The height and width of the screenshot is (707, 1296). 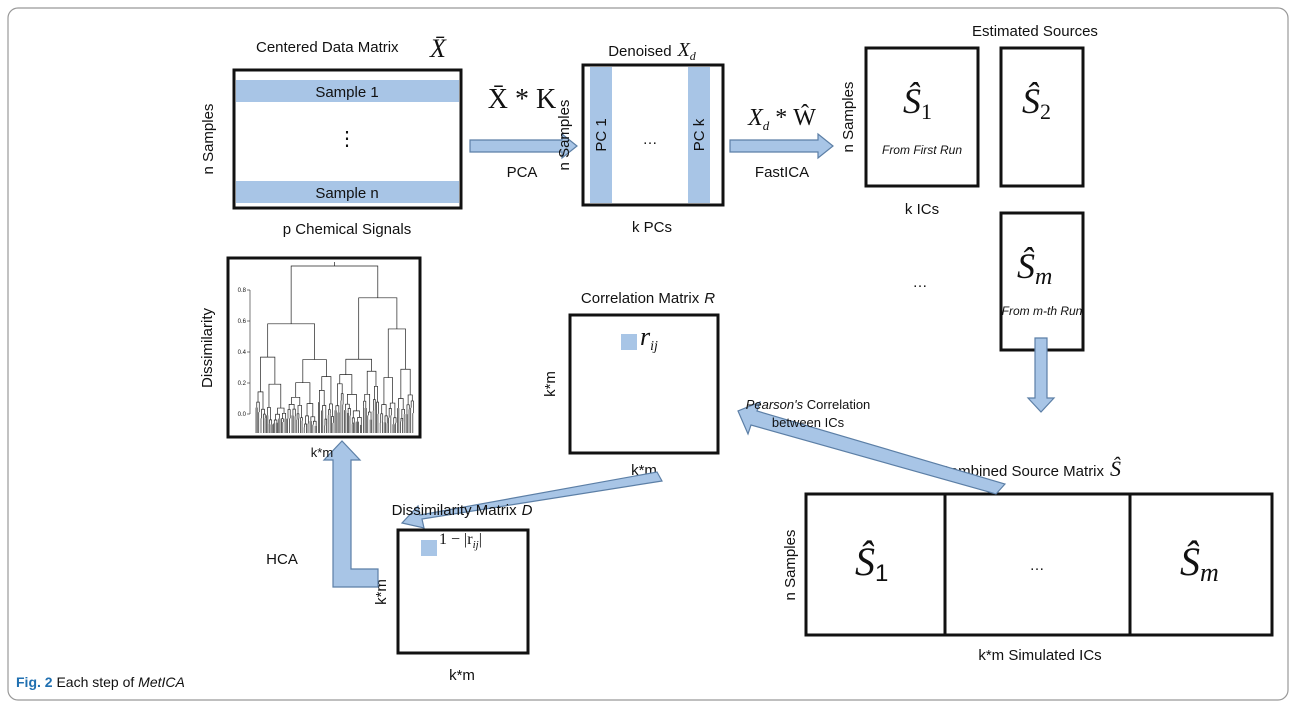 What do you see at coordinates (645, 336) in the screenshot?
I see `symbol: r` at bounding box center [645, 336].